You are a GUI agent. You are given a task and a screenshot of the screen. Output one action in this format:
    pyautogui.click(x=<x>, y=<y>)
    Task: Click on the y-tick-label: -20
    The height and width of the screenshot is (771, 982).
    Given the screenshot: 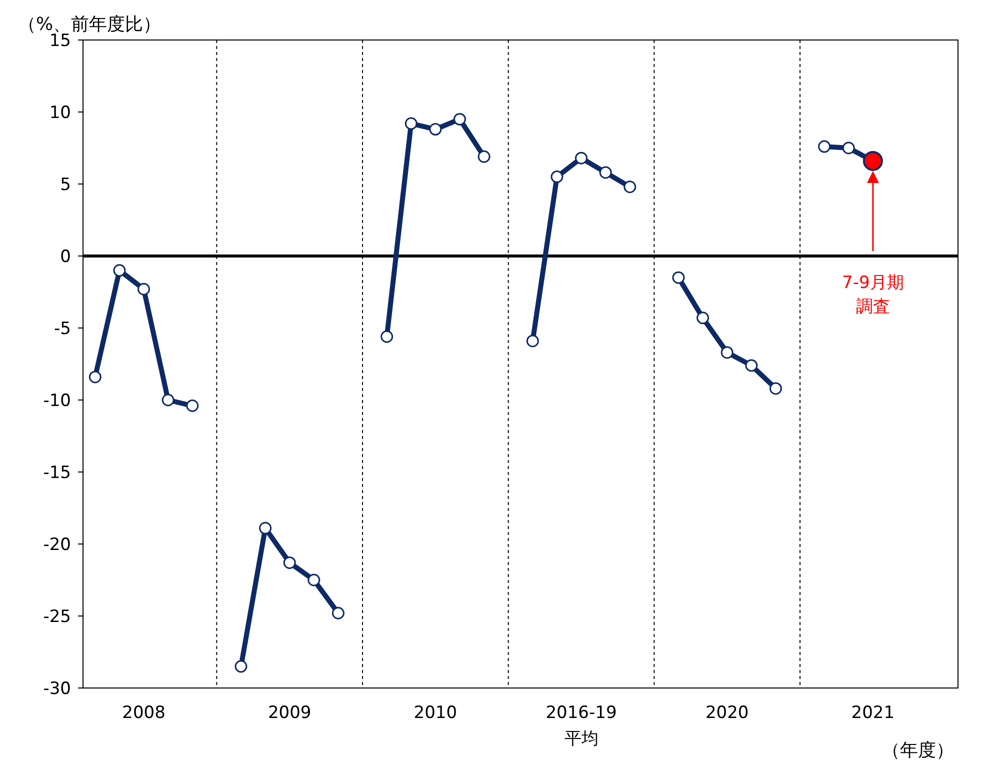 What is the action you would take?
    pyautogui.click(x=57, y=544)
    